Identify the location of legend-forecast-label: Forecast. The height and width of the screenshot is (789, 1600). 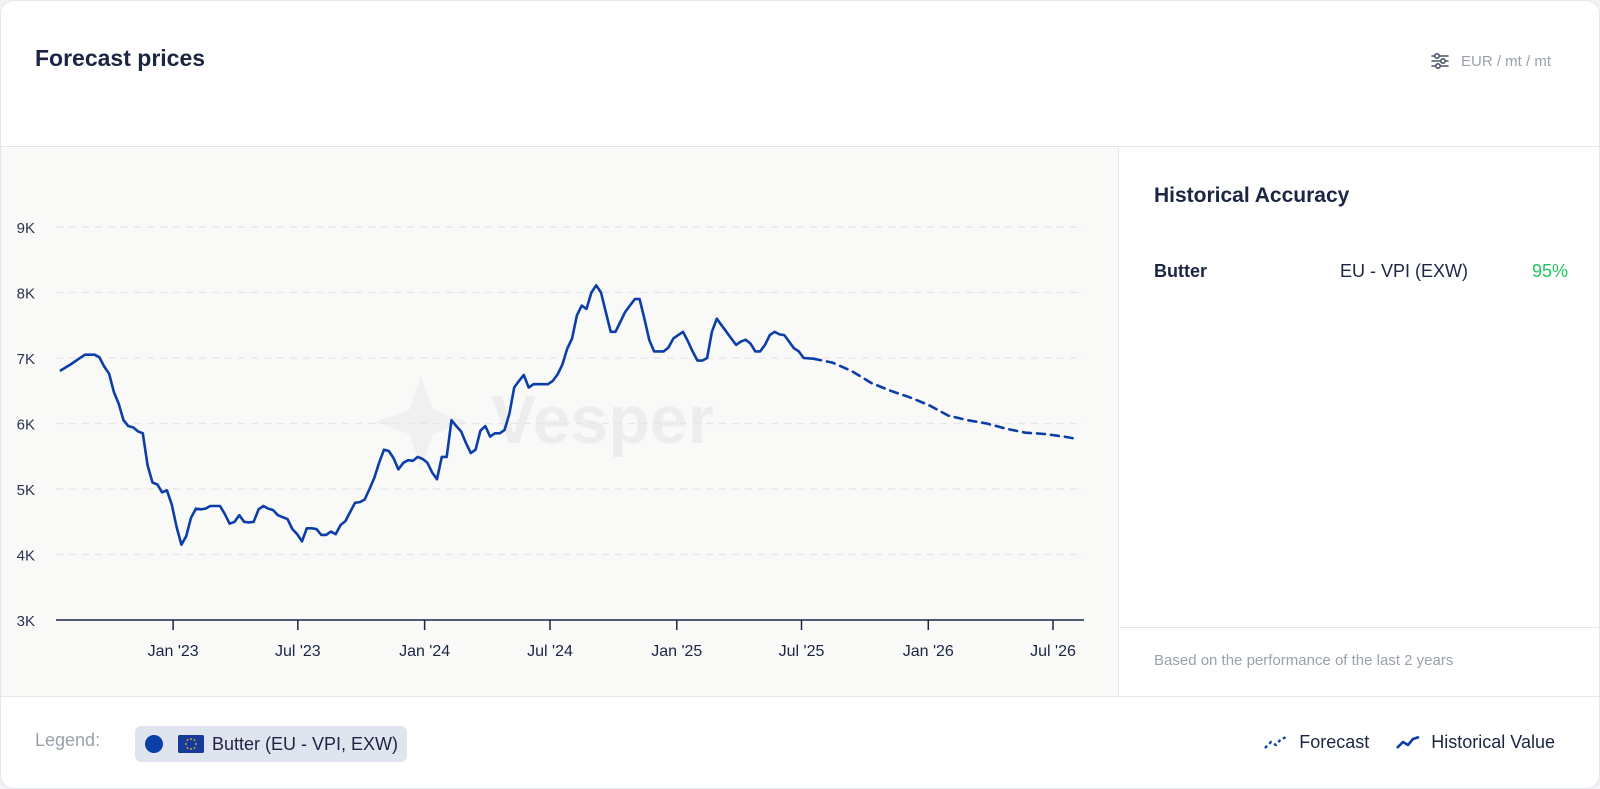
(1334, 742).